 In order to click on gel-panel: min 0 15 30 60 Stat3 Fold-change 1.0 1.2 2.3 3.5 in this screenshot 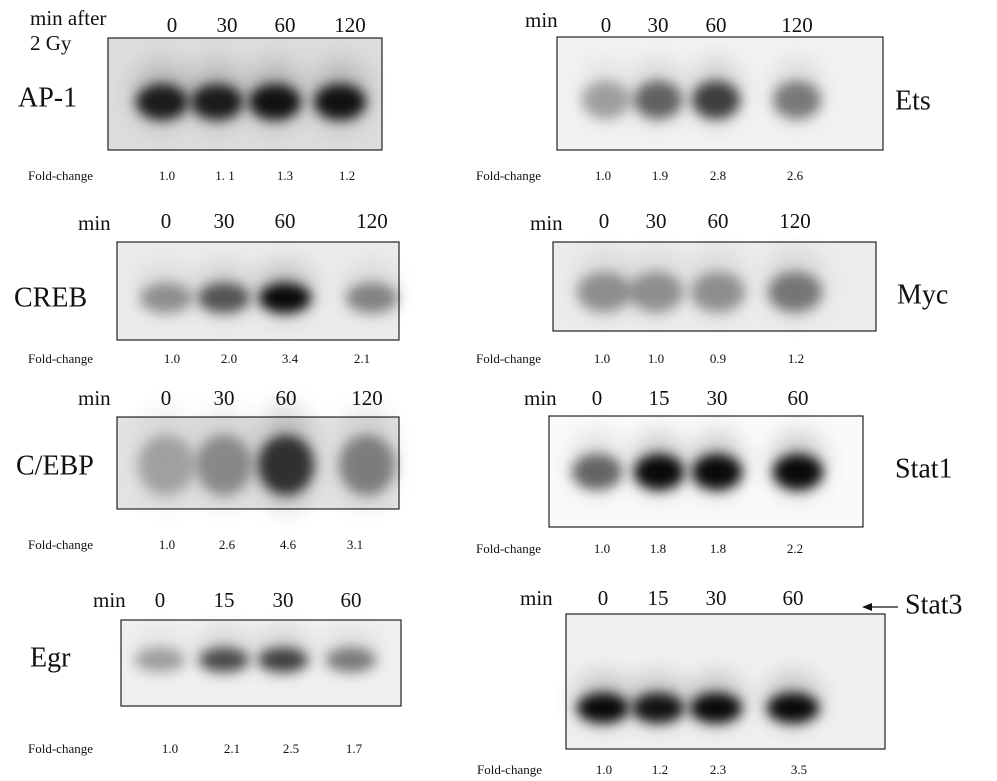, I will do `click(720, 681)`.